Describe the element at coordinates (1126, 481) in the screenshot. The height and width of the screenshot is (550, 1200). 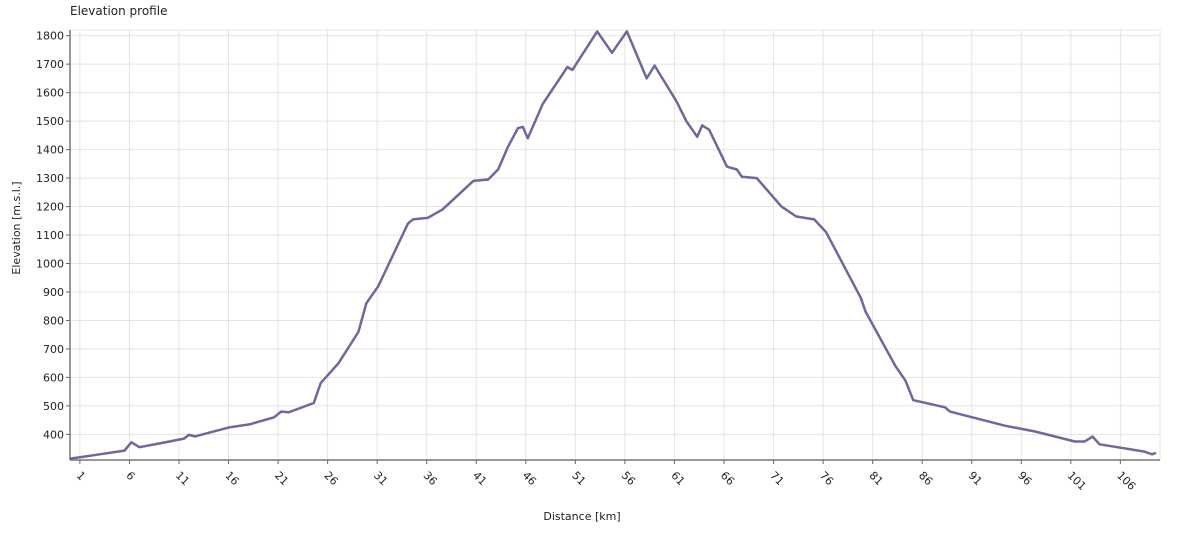
I see `x-tick-label: 106` at that location.